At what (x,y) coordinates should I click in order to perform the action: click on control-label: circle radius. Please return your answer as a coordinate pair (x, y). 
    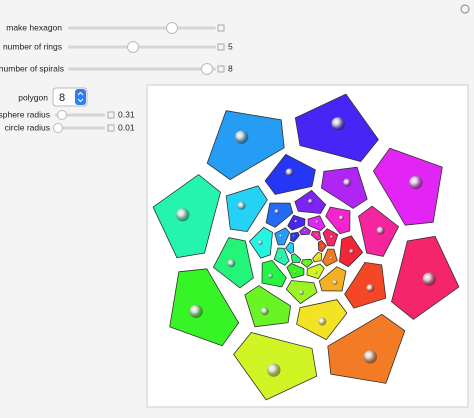
    Looking at the image, I should click on (27, 127).